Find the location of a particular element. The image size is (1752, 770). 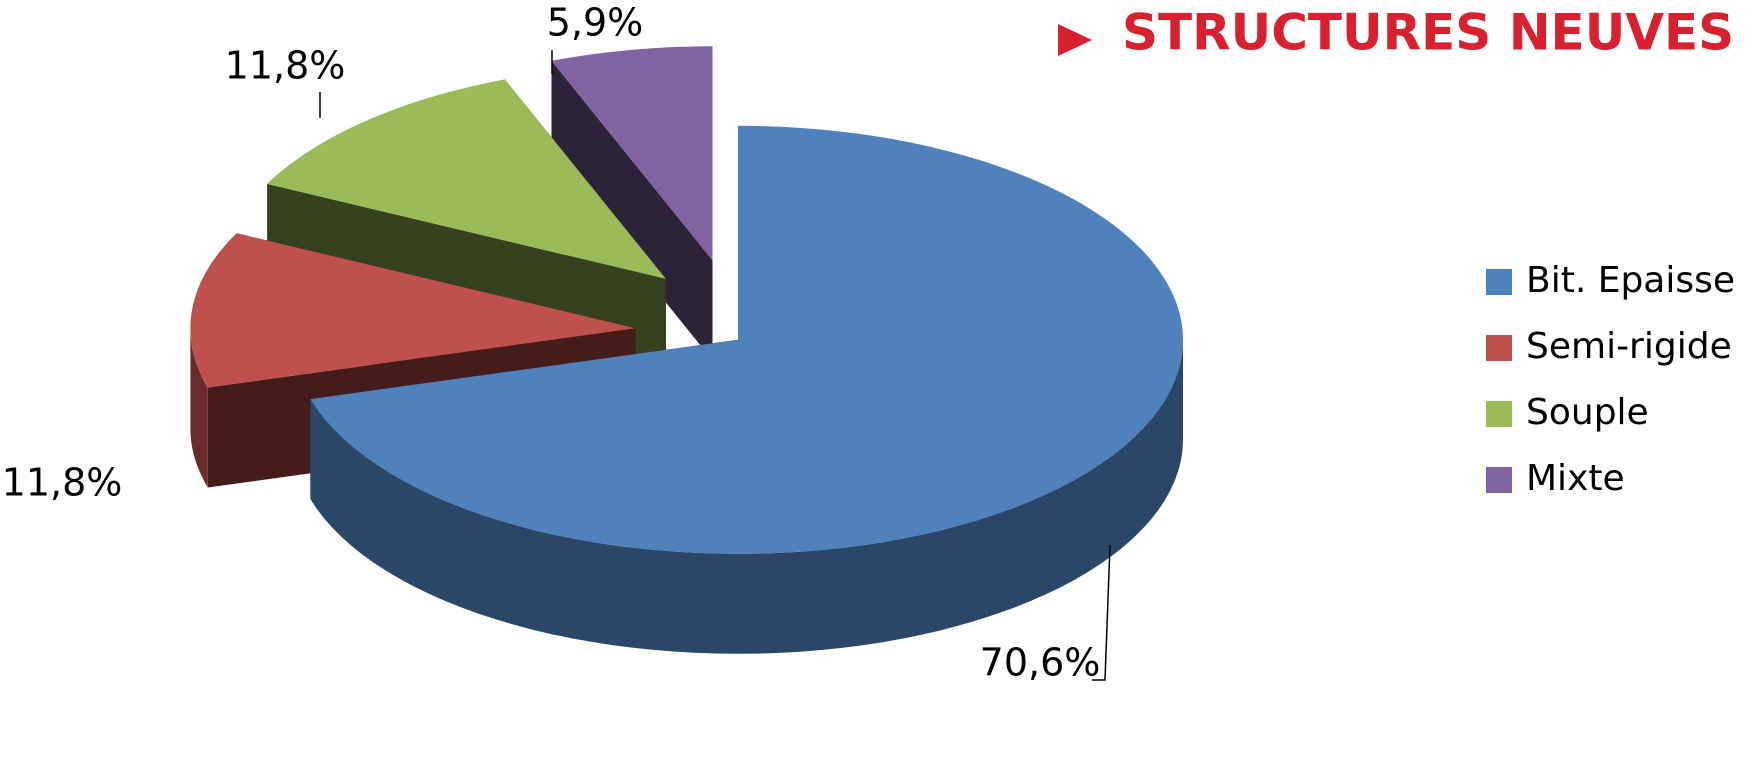

legend-label: Bit. Epaisse is located at coordinates (1630, 280).